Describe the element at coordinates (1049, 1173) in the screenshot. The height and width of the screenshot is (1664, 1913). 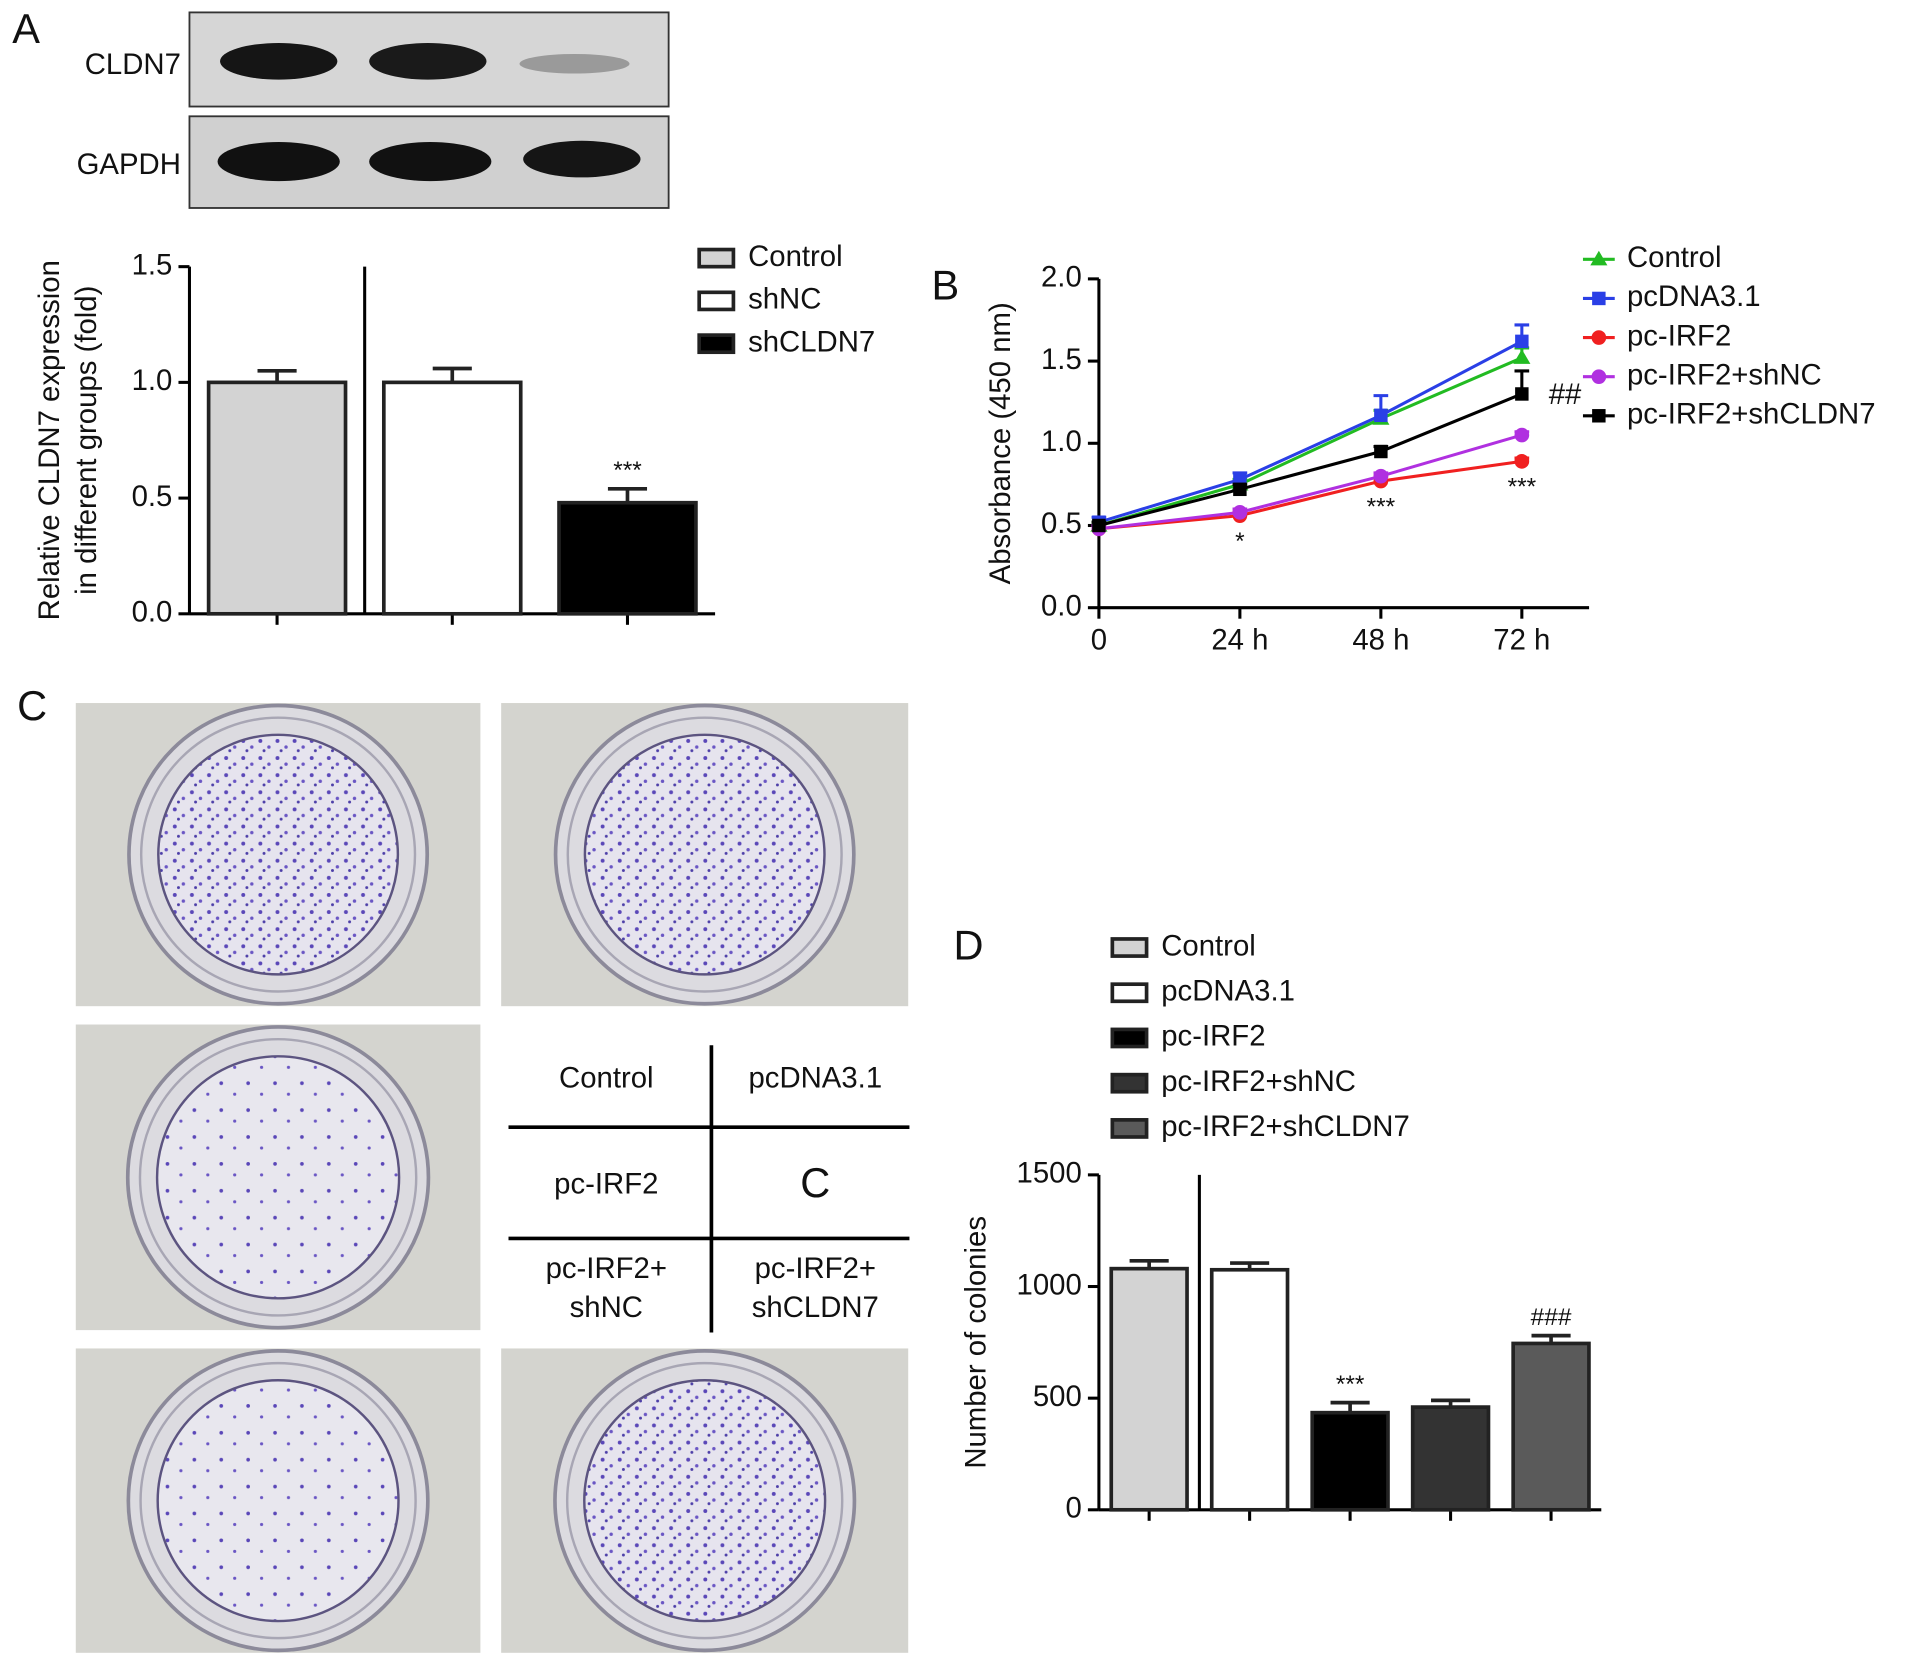
I see `y-tick-label: 1500` at that location.